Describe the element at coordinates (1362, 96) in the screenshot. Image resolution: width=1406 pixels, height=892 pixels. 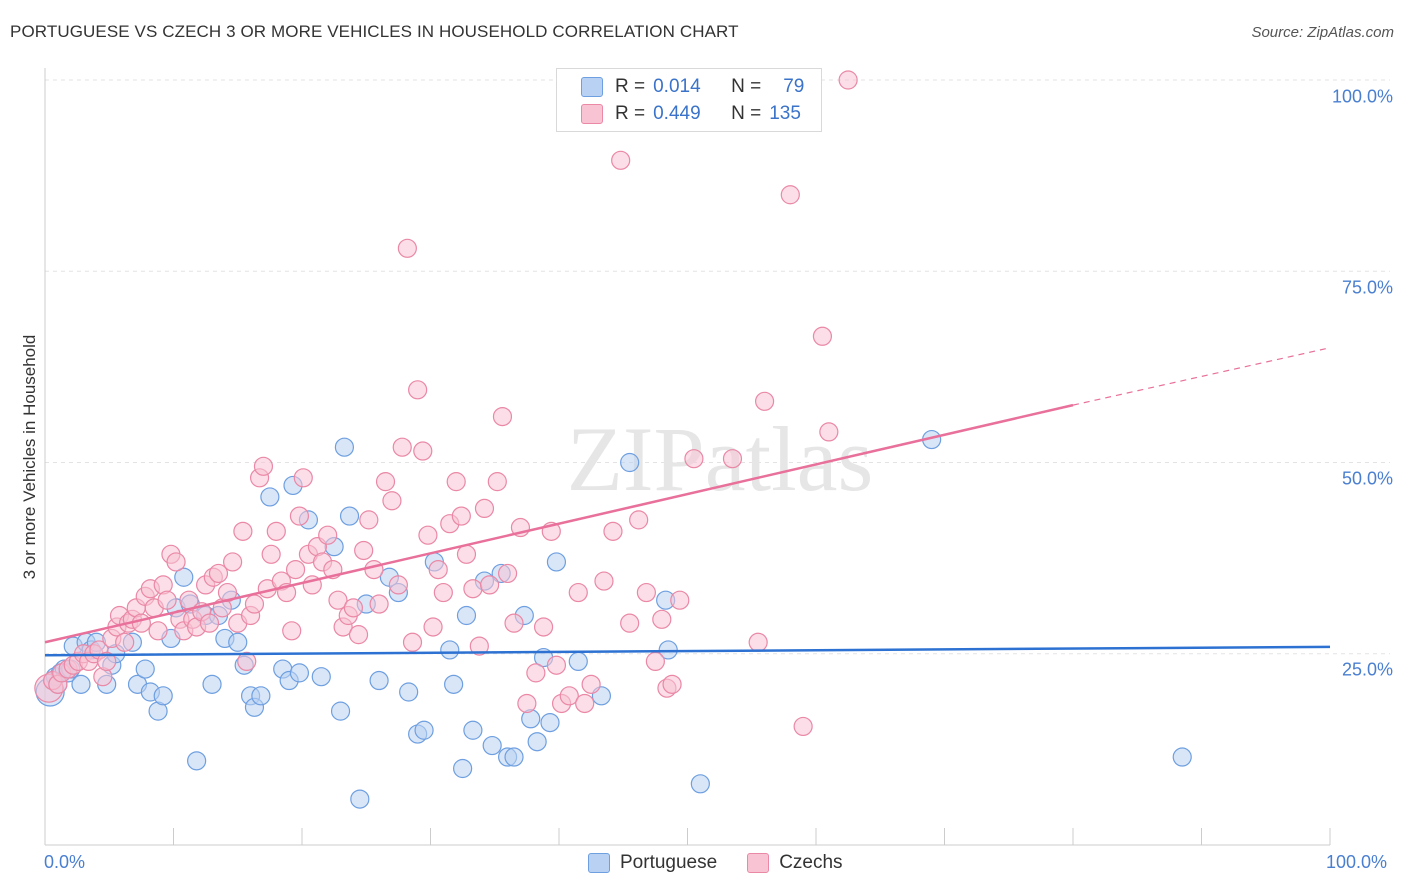
I see `y-tick-100: 100.0%` at that location.